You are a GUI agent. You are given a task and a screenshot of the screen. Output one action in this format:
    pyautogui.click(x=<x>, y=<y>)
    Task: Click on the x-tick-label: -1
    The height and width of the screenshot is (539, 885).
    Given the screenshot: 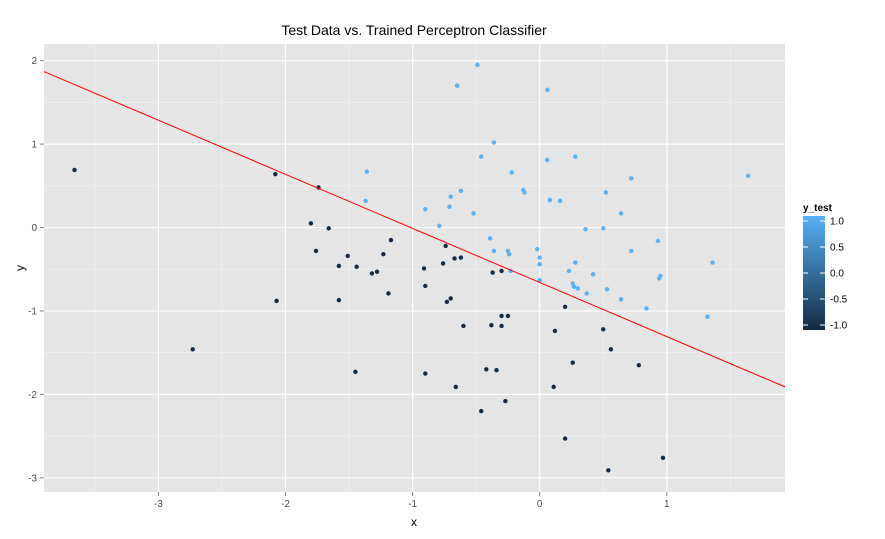 What is the action you would take?
    pyautogui.click(x=412, y=504)
    